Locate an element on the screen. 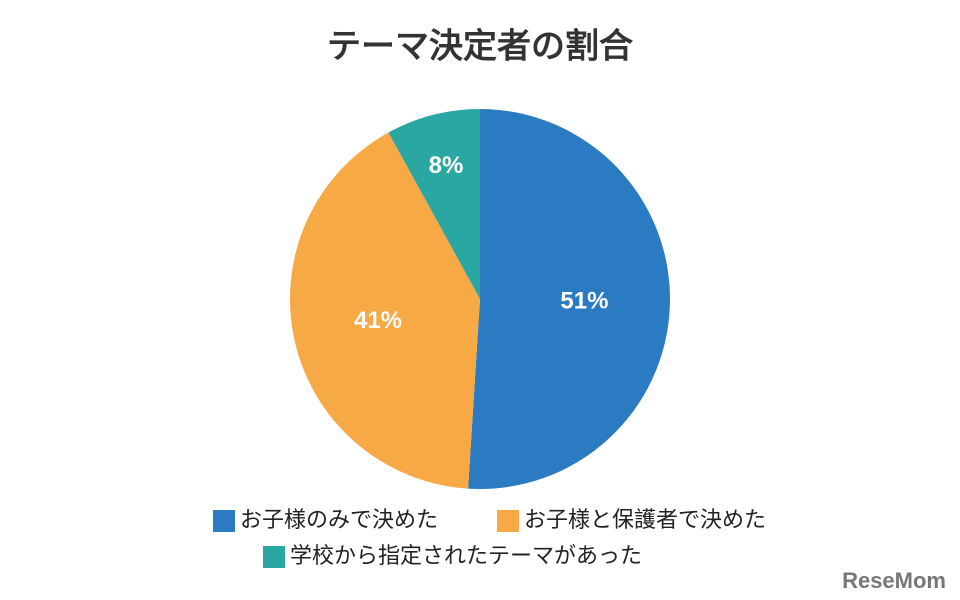 The image size is (960, 600). legend-label: お子様のみで決めた is located at coordinates (339, 520).